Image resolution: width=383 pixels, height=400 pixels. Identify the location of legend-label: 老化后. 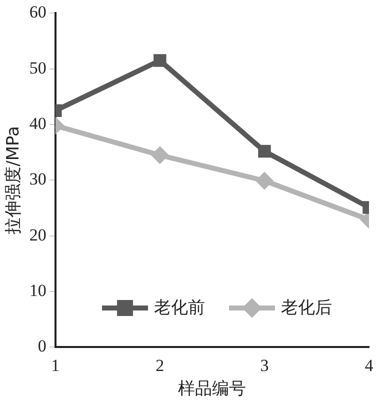
(306, 308).